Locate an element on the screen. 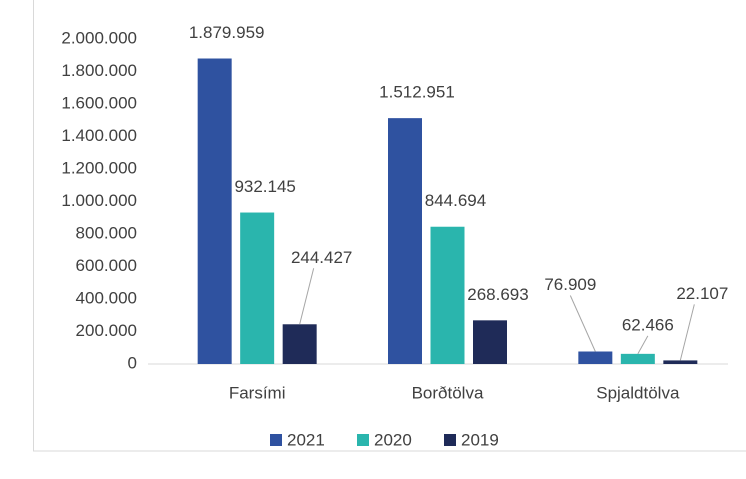  data-label: 1.512.951 is located at coordinates (417, 92).